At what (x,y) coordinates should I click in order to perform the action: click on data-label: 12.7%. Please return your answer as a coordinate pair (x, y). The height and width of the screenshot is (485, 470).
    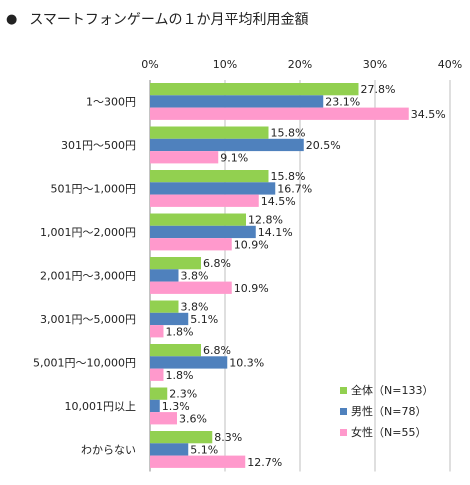
    Looking at the image, I should click on (264, 462).